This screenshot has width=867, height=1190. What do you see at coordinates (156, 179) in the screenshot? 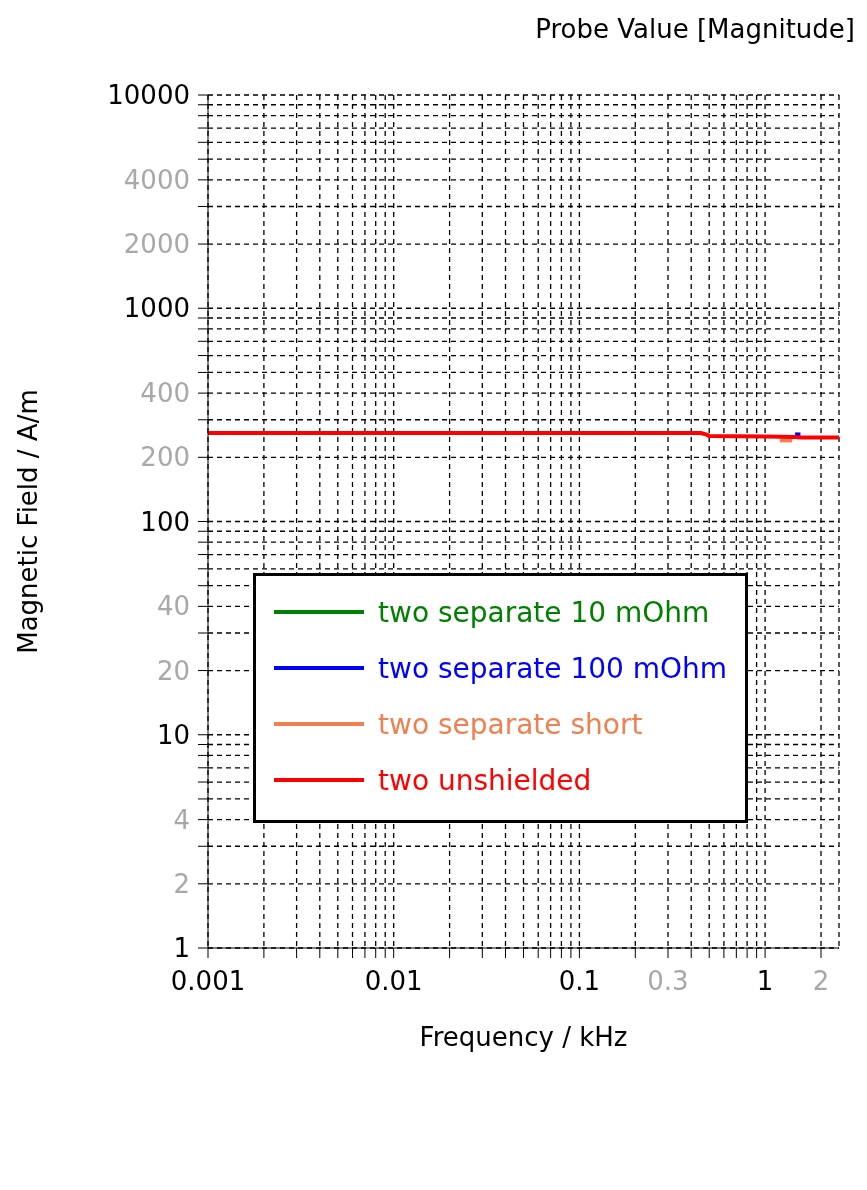
I see `y-tick-label: 4000` at bounding box center [156, 179].